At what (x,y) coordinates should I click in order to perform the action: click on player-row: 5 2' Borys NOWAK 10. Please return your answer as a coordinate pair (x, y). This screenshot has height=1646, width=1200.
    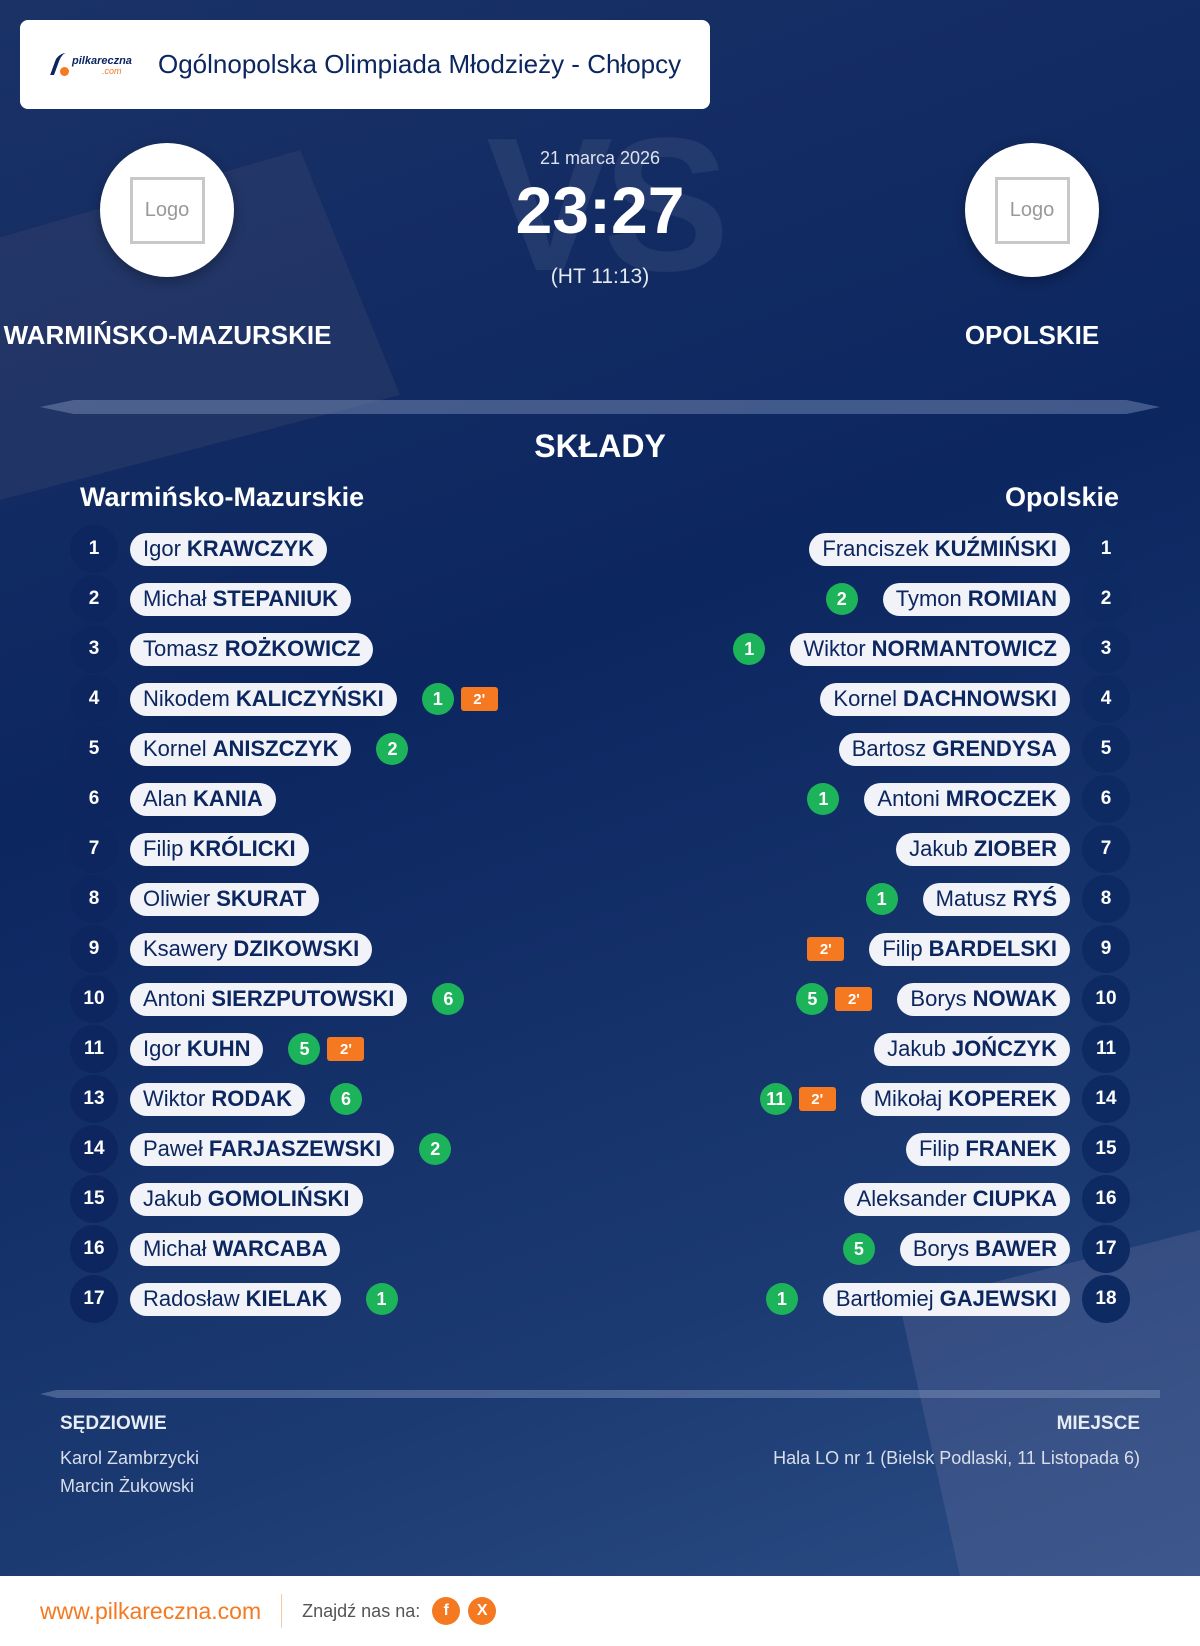
    Looking at the image, I should click on (931, 999).